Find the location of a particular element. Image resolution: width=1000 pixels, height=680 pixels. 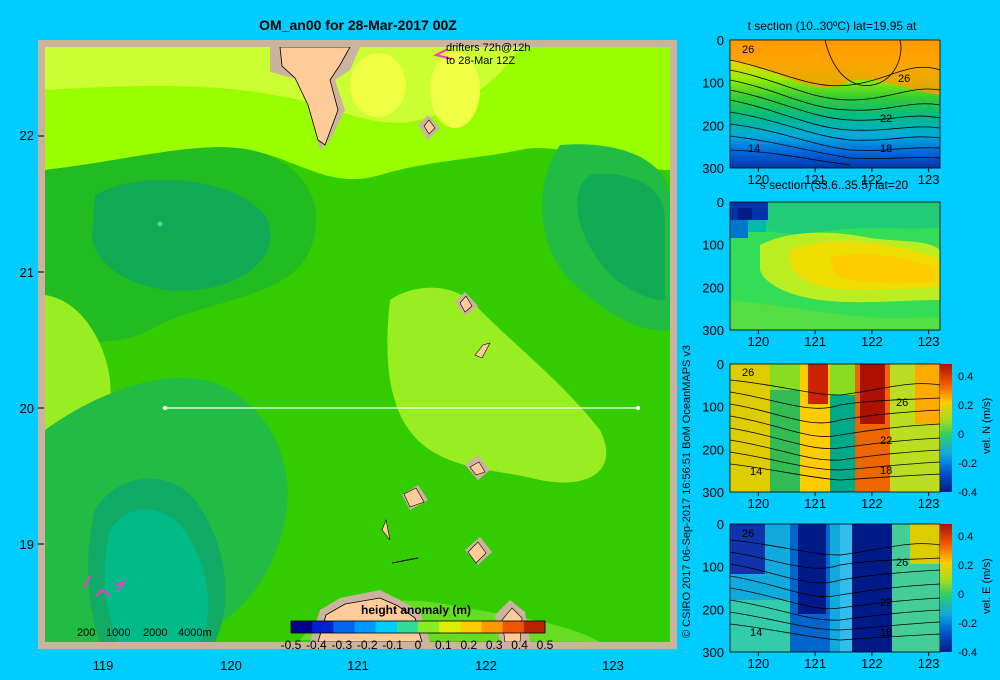

map-x-tick: 121 is located at coordinates (358, 665).